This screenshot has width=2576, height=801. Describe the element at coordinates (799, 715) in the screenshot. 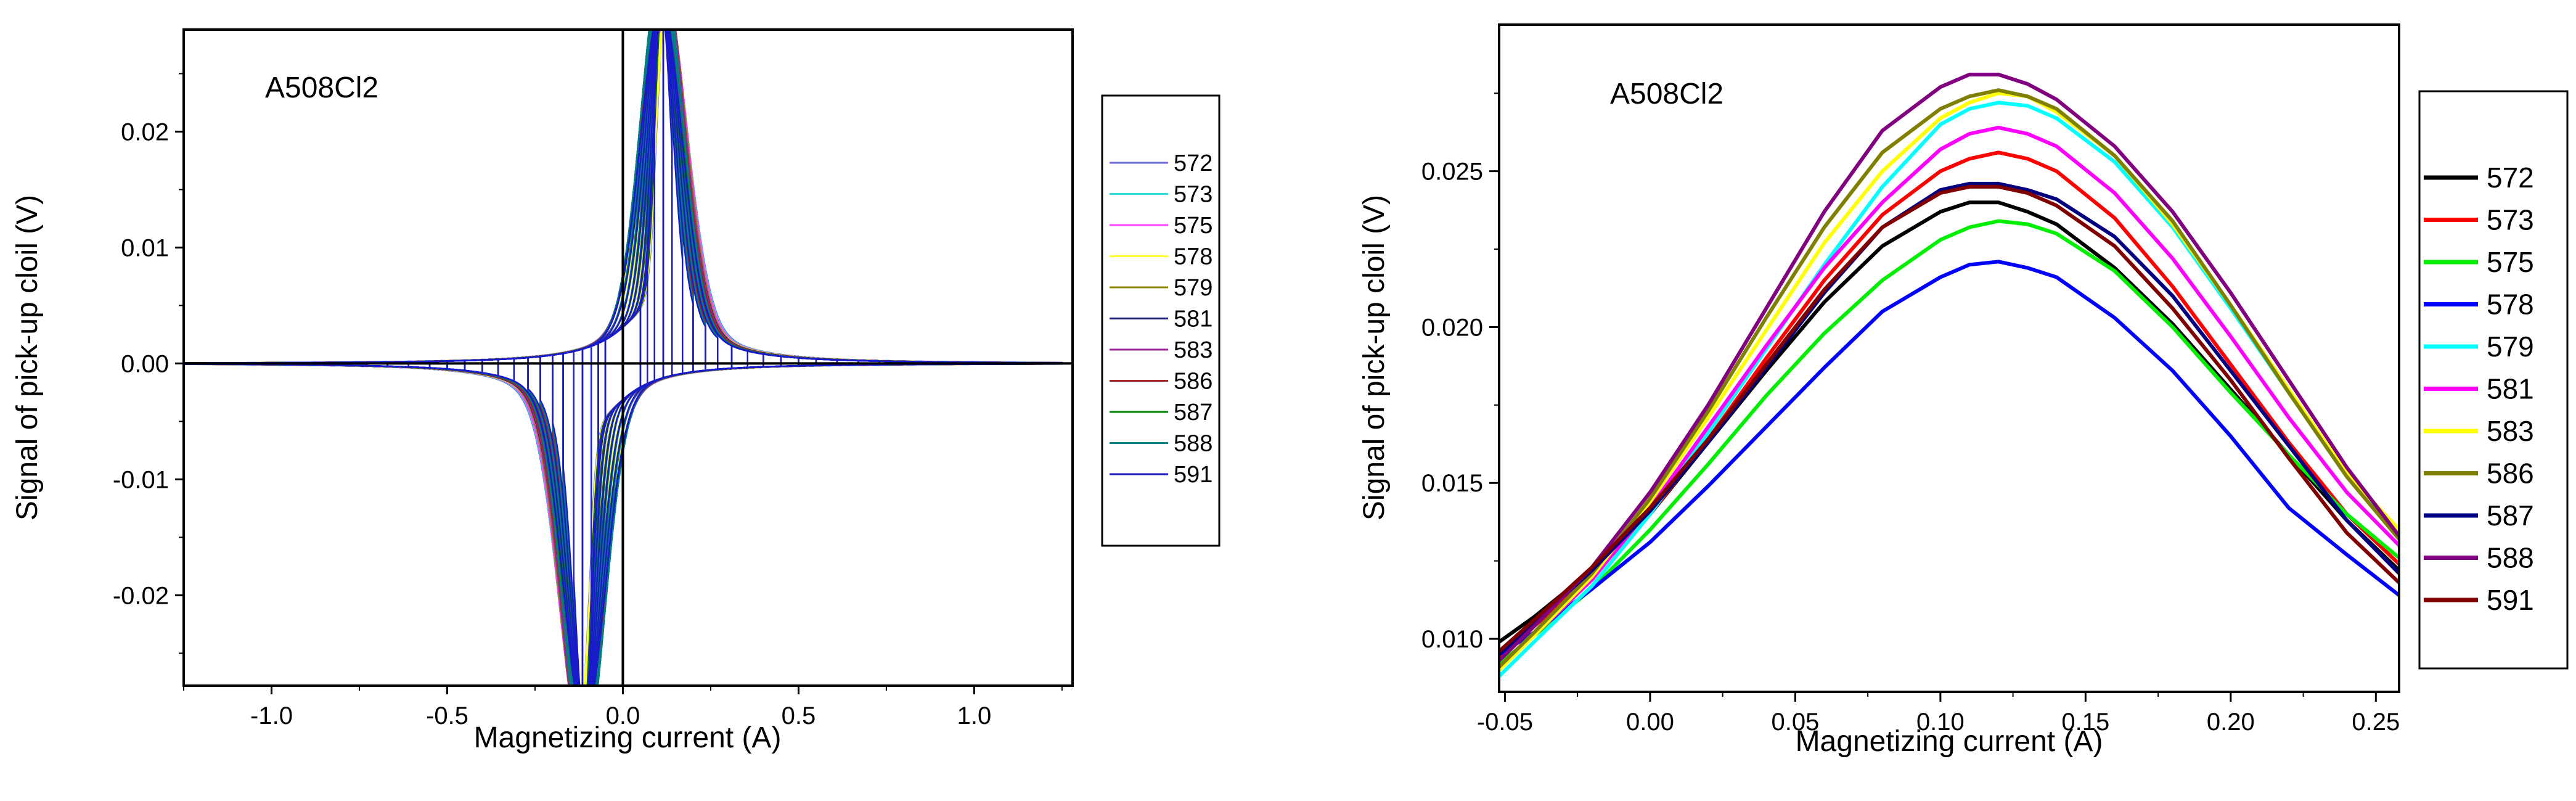

I see `left-x-tick-label: 0.5` at that location.